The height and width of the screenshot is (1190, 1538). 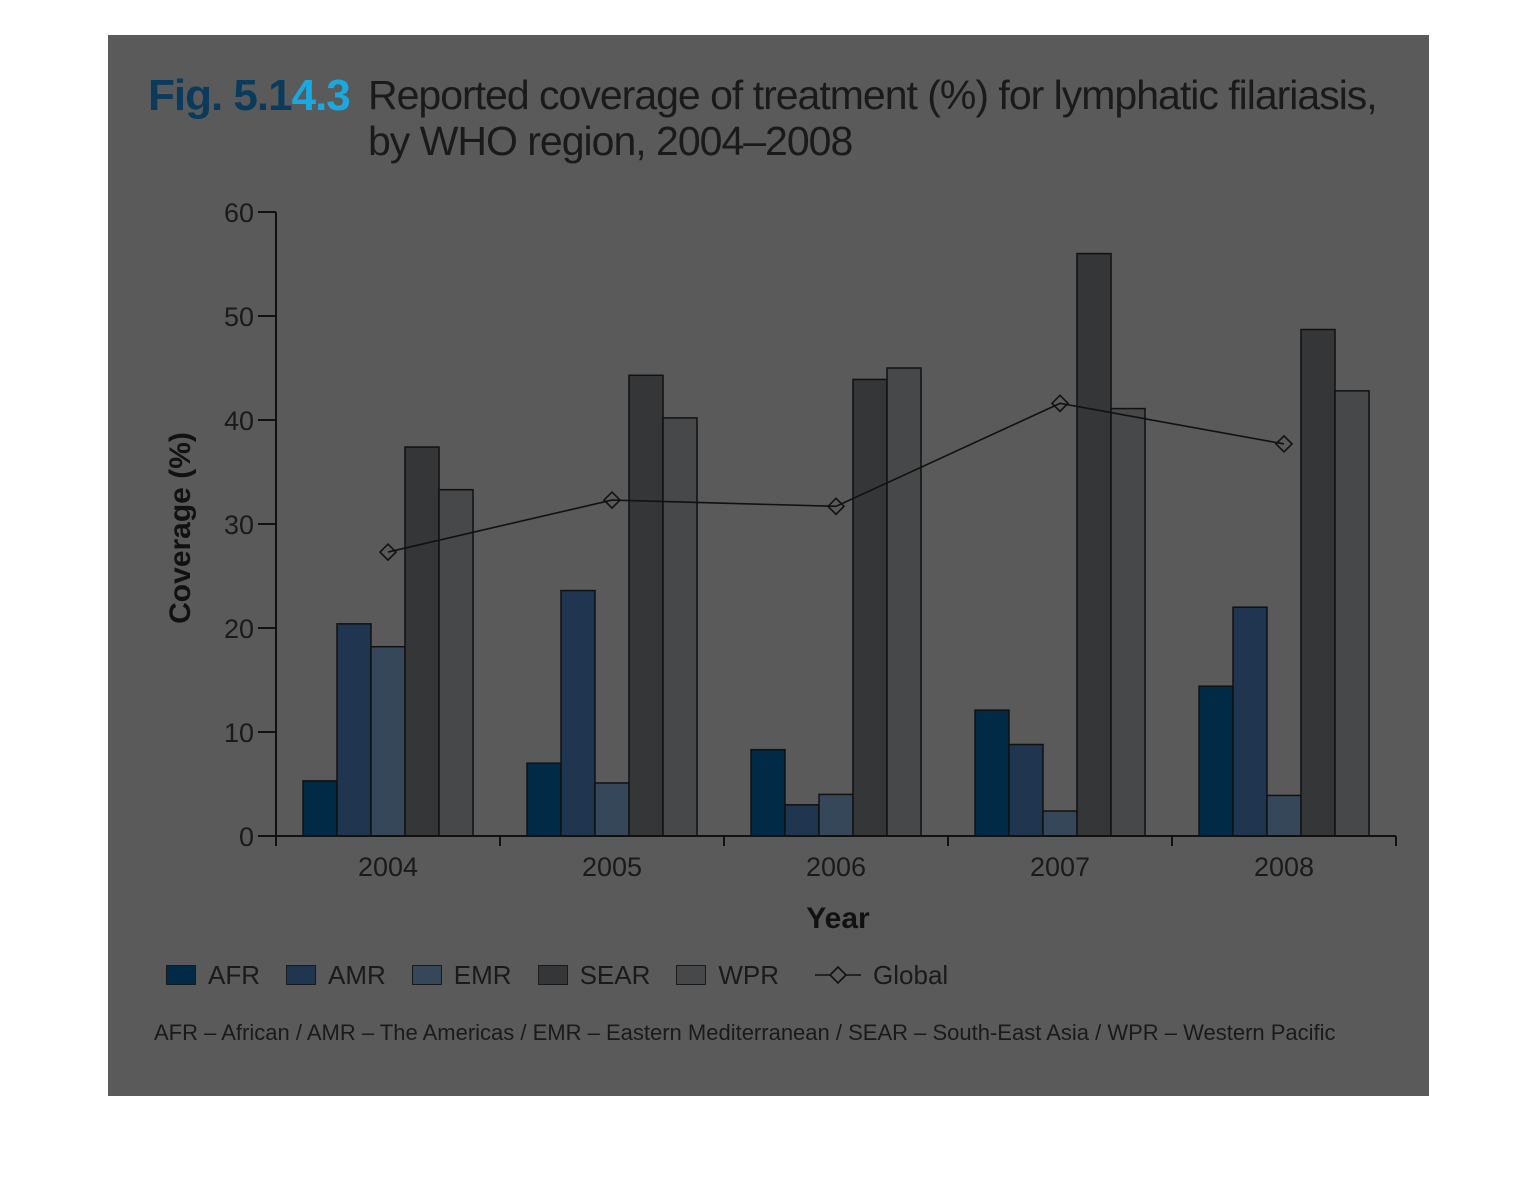 What do you see at coordinates (646, 605) in the screenshot?
I see `bar-sear-2005` at bounding box center [646, 605].